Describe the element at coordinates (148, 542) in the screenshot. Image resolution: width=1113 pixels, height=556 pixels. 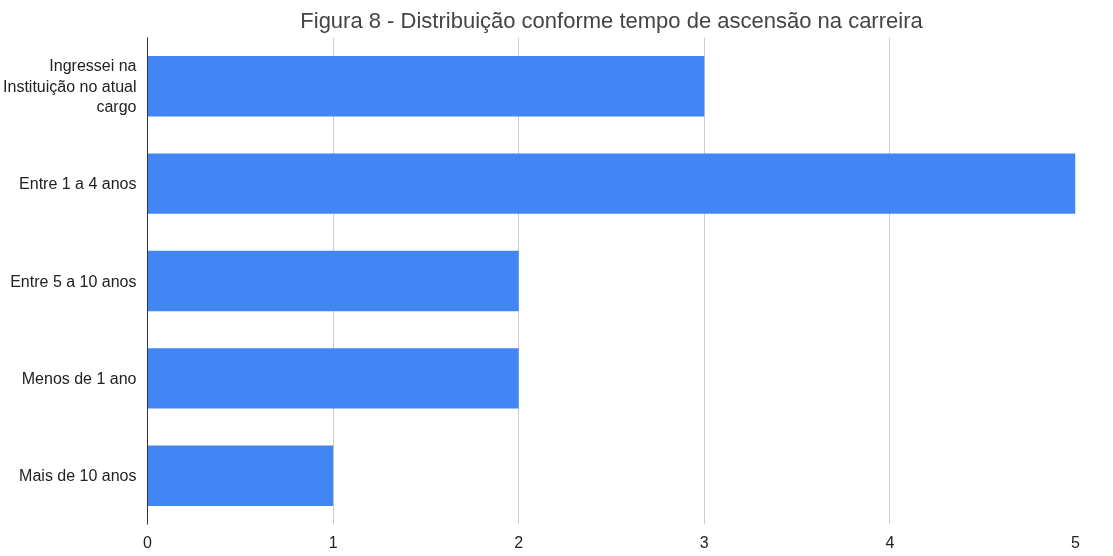
I see `x-tick-label: 0` at that location.